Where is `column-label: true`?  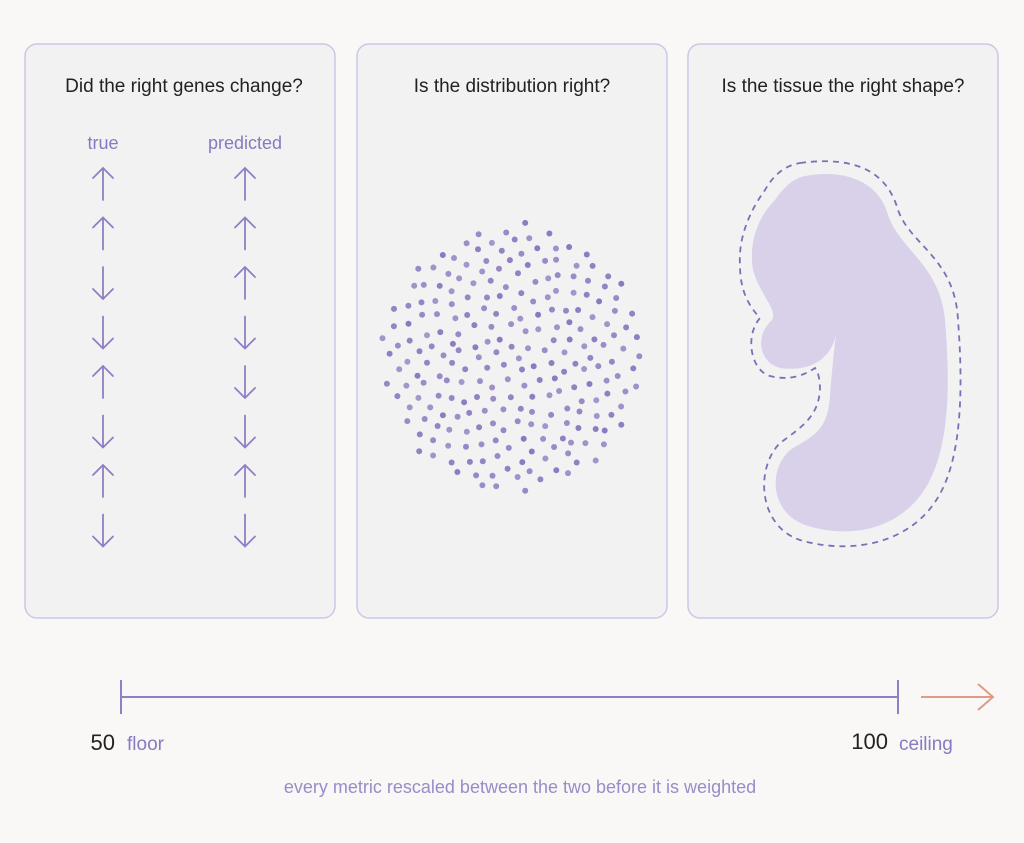
column-label: true is located at coordinates (102, 143).